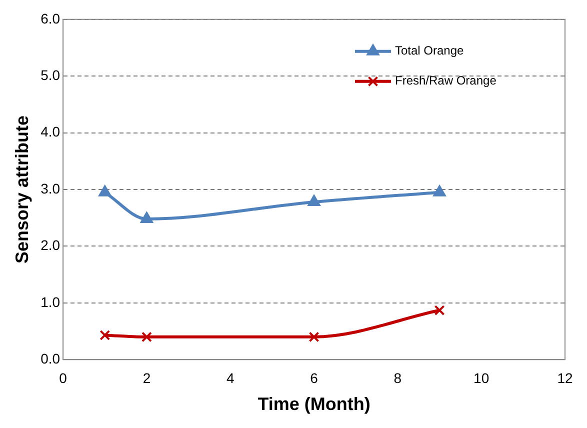  Describe the element at coordinates (50, 302) in the screenshot. I see `y-tick-label: 1.0` at that location.